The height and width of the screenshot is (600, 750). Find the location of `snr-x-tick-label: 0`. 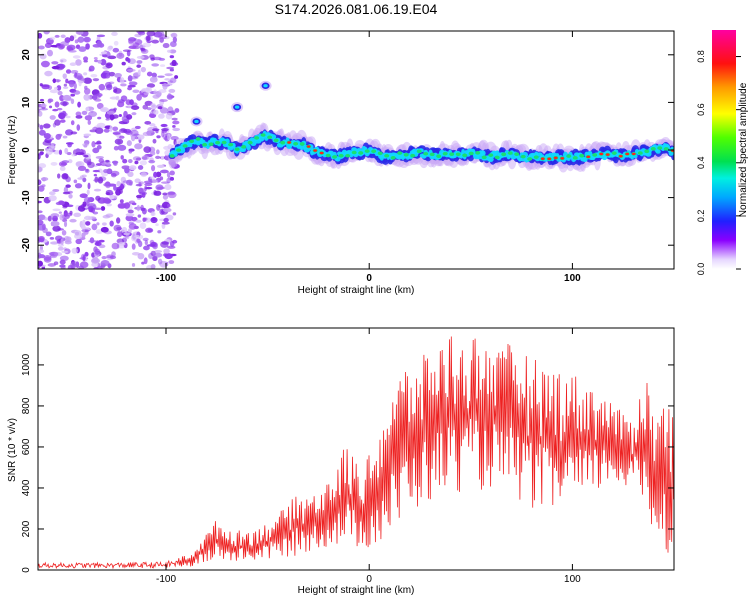

snr-x-tick-label: 0 is located at coordinates (369, 579).